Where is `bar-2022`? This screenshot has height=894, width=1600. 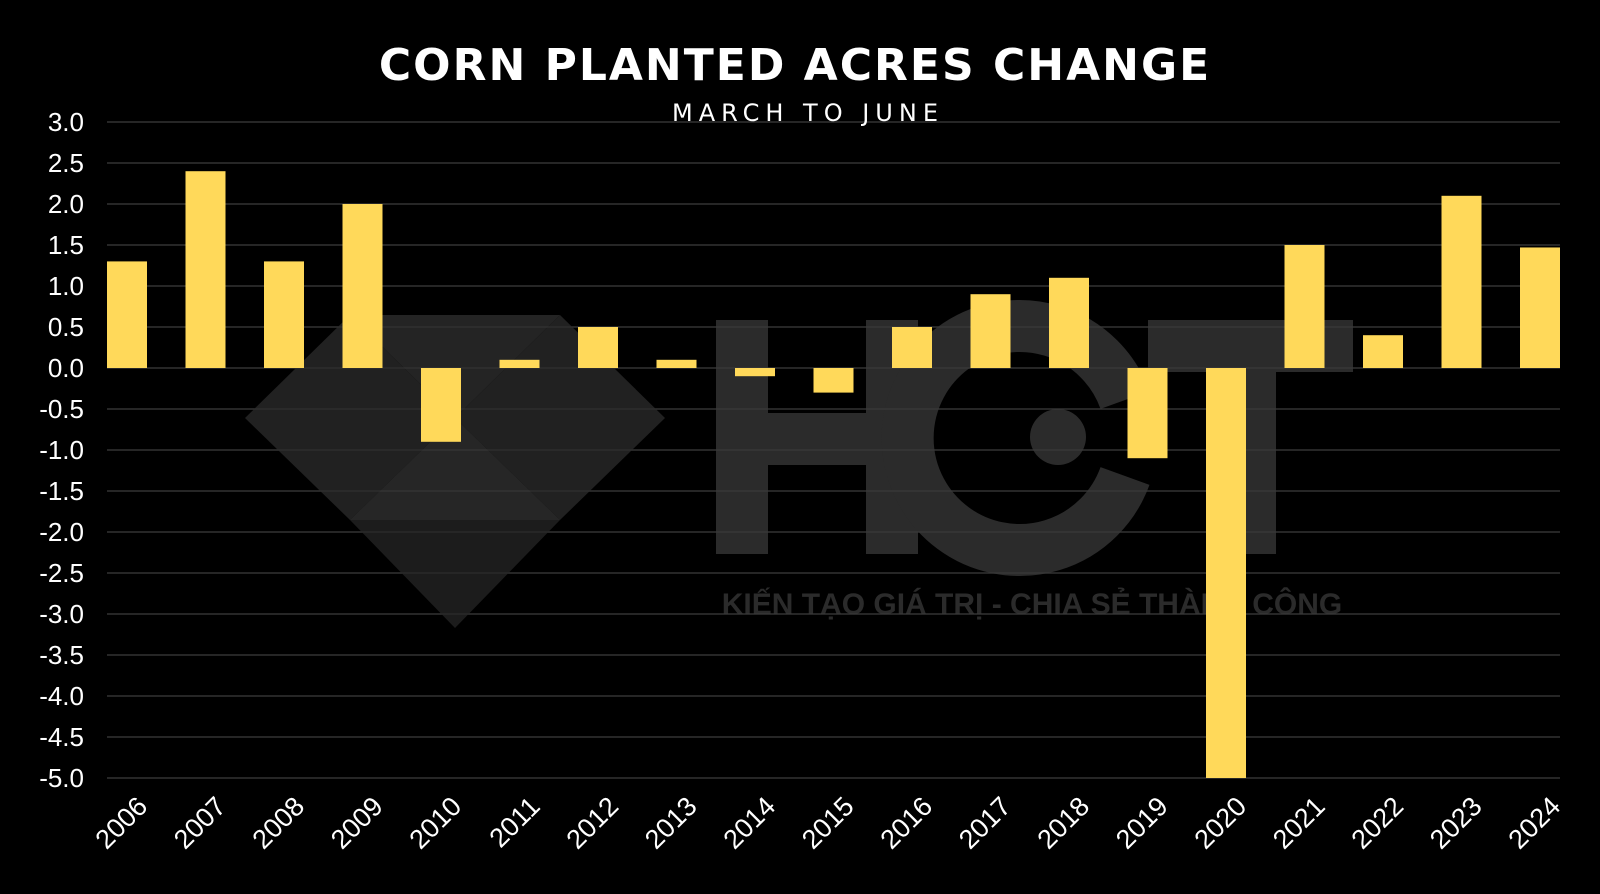
bar-2022 is located at coordinates (1383, 351).